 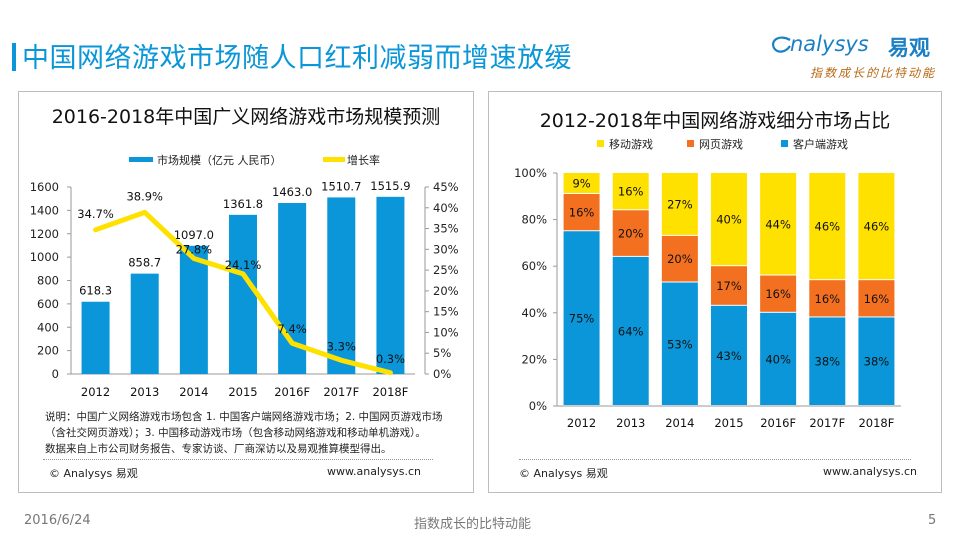 I want to click on segment-label: 64%, so click(x=631, y=331).